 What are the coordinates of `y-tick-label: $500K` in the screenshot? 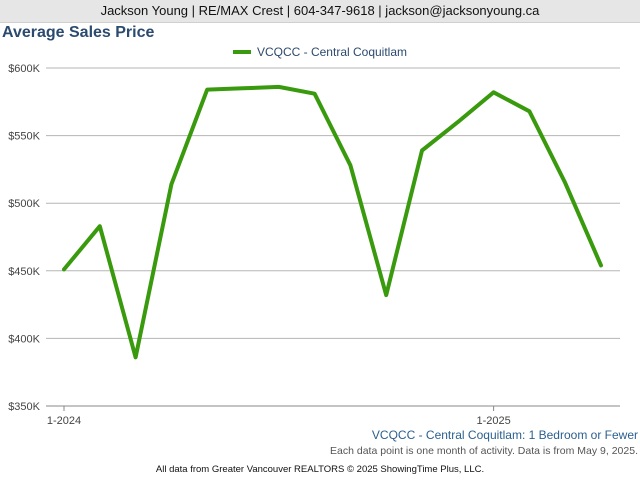 It's located at (24, 204).